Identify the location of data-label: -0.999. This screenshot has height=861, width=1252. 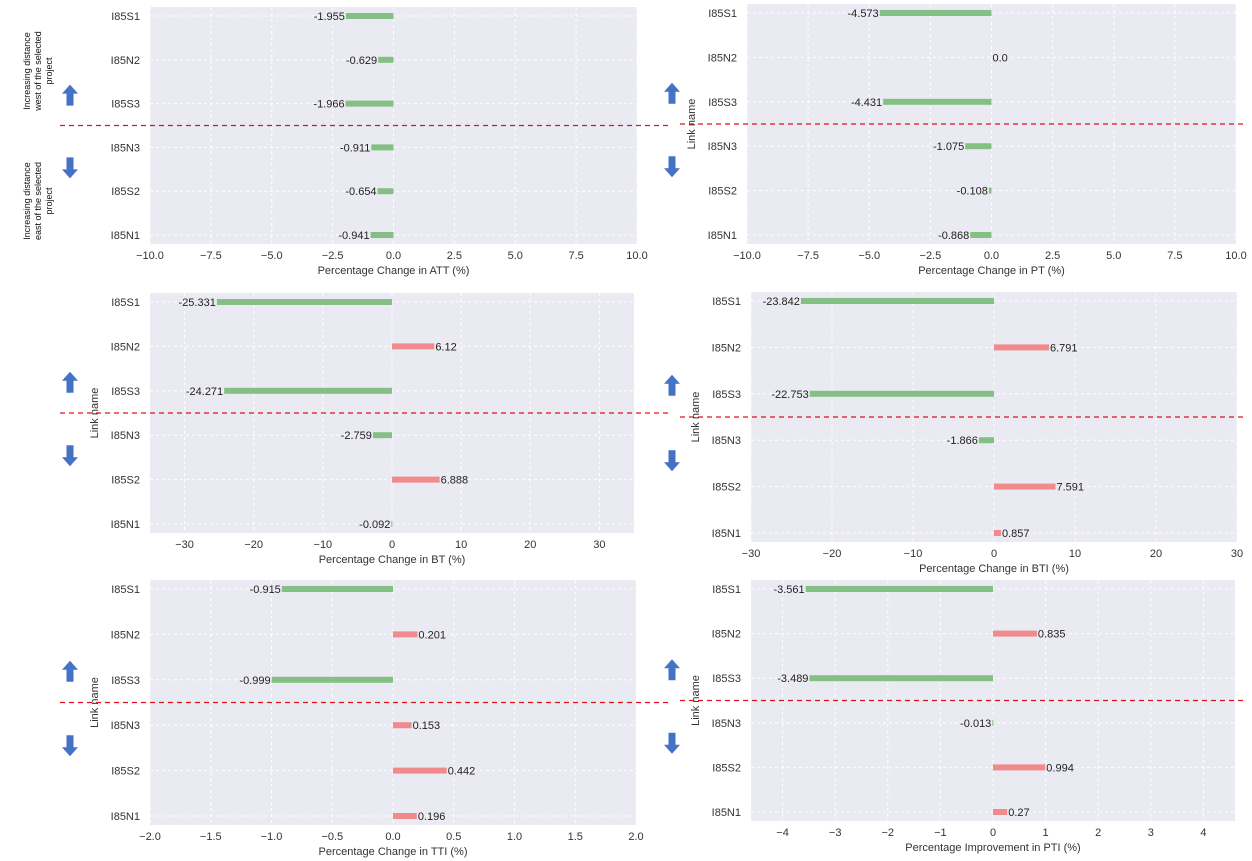
(254, 681).